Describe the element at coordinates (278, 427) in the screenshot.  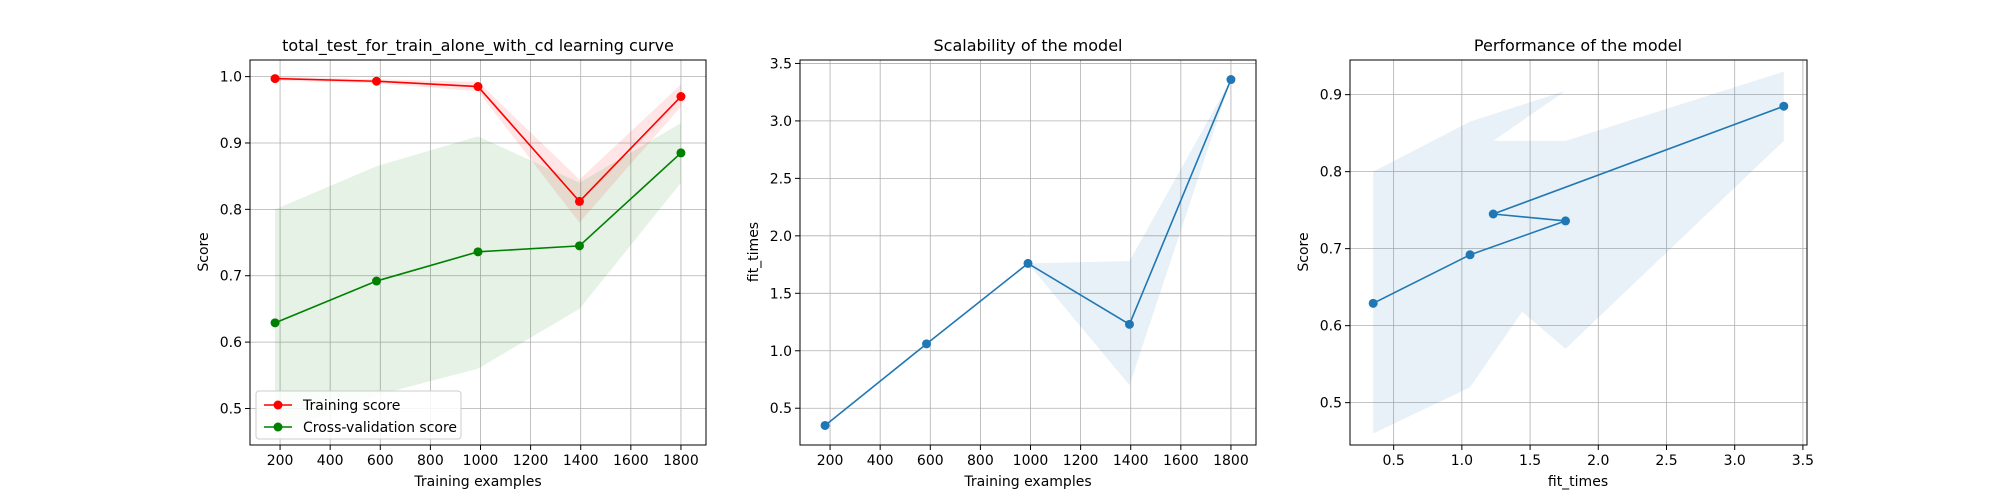
I see `legend-marker-cv` at that location.